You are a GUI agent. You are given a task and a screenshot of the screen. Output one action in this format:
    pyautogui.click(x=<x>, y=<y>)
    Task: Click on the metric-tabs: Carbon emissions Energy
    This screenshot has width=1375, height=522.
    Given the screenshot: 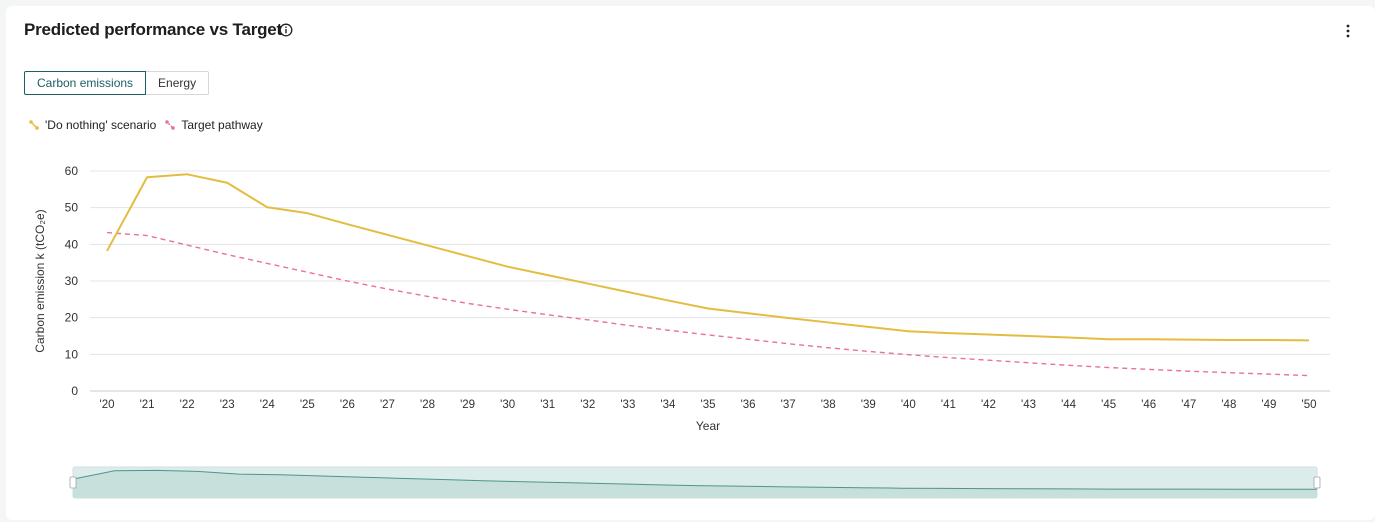 What is the action you would take?
    pyautogui.click(x=117, y=83)
    